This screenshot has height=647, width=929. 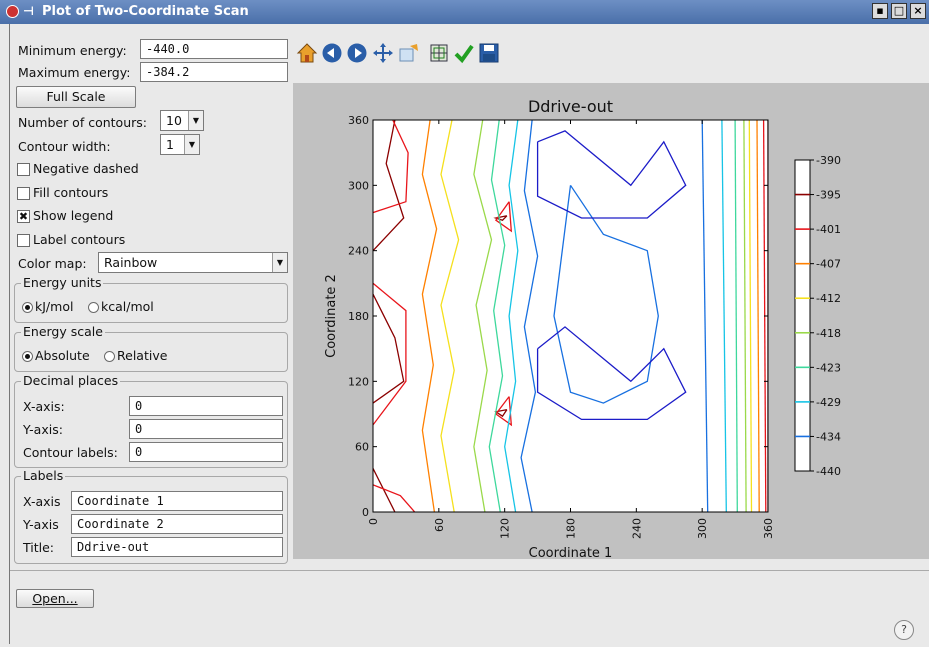 What do you see at coordinates (28, 11) in the screenshot?
I see `pin-icon: ⊣` at bounding box center [28, 11].